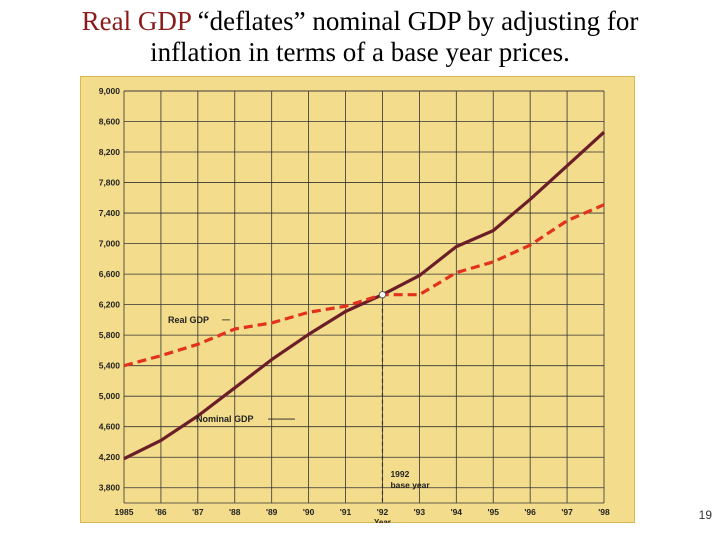 This screenshot has width=720, height=540. I want to click on x-tick-label: '92, so click(383, 512).